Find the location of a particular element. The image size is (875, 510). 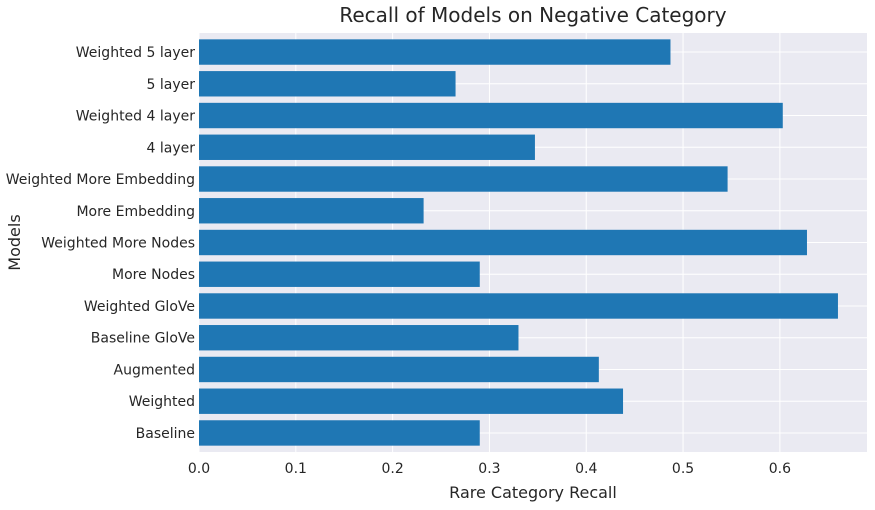

y-tick-label: Weighted 5 layer is located at coordinates (135, 53).